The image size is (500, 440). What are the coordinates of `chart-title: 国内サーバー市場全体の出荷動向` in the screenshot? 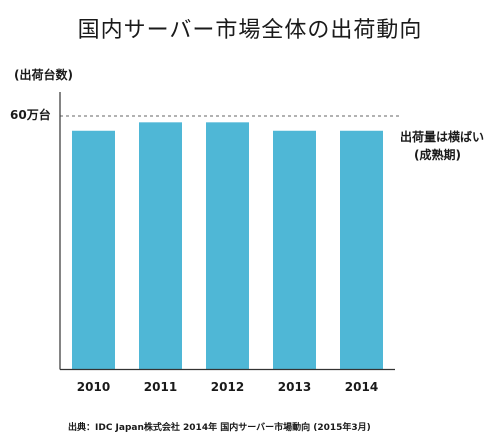 It's located at (250, 30).